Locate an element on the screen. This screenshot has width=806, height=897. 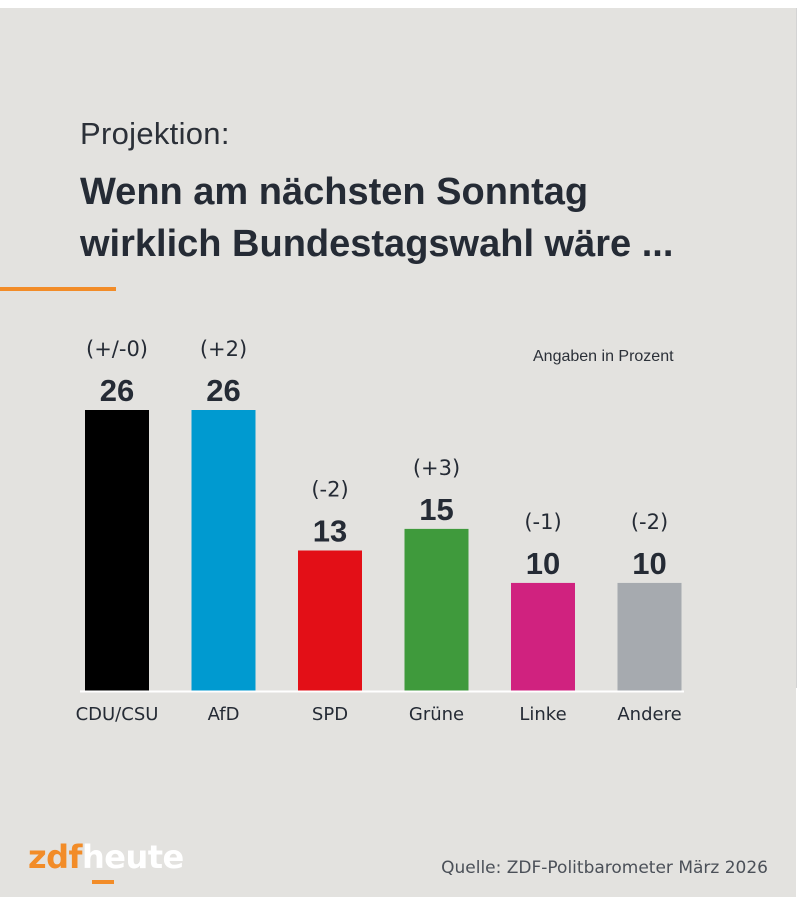
zdfheute-logo: zdfheute is located at coordinates (106, 857).